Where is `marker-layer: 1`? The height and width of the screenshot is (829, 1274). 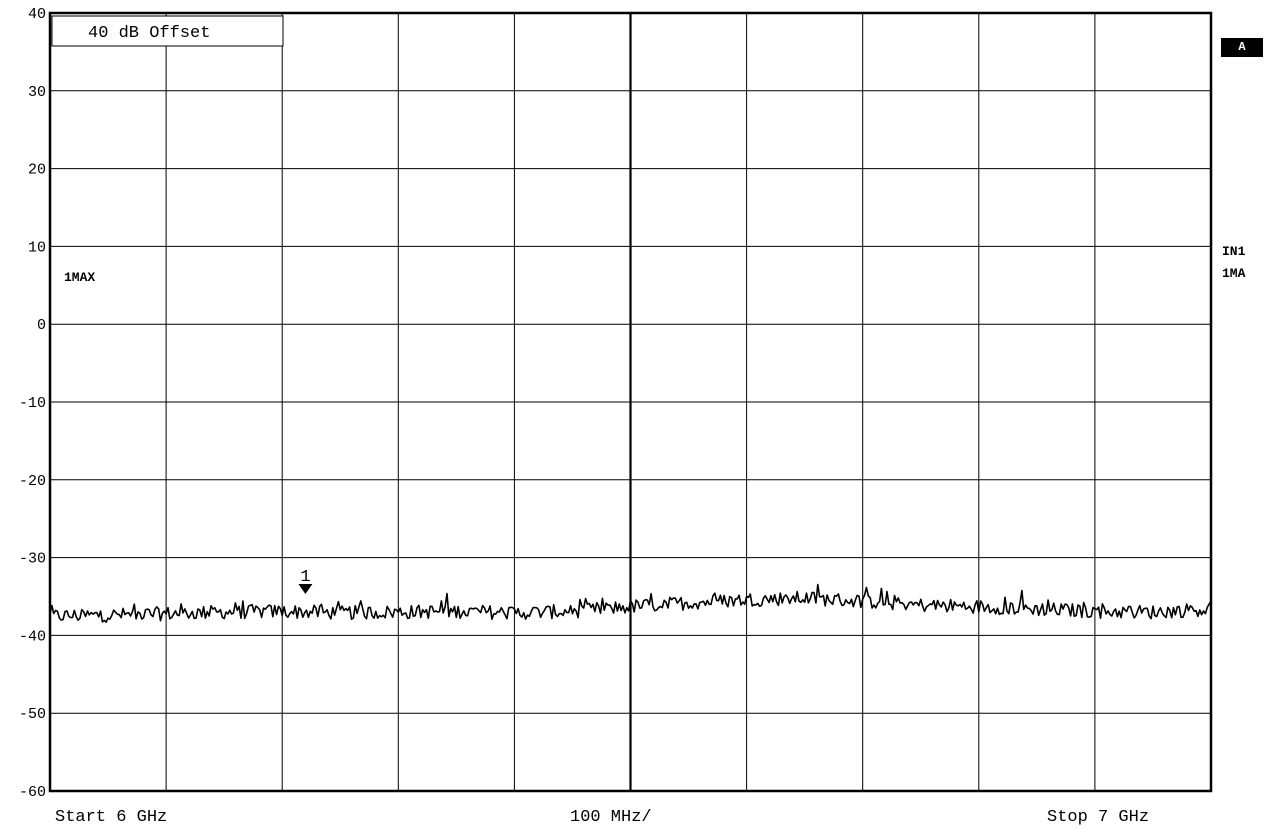
marker-layer: 1 is located at coordinates (305, 581).